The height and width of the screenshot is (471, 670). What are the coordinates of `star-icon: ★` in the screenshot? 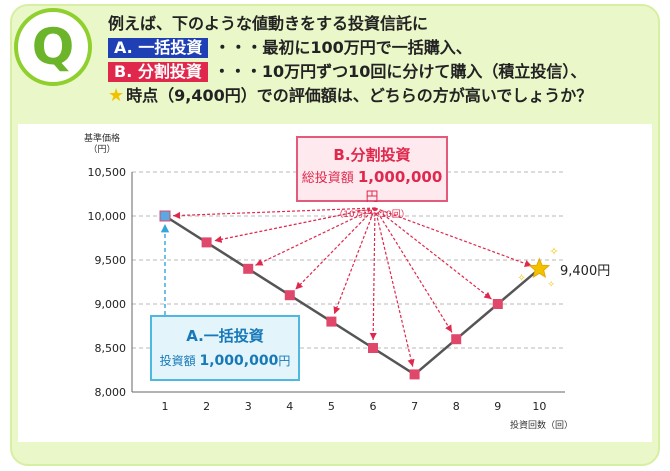 It's located at (116, 95).